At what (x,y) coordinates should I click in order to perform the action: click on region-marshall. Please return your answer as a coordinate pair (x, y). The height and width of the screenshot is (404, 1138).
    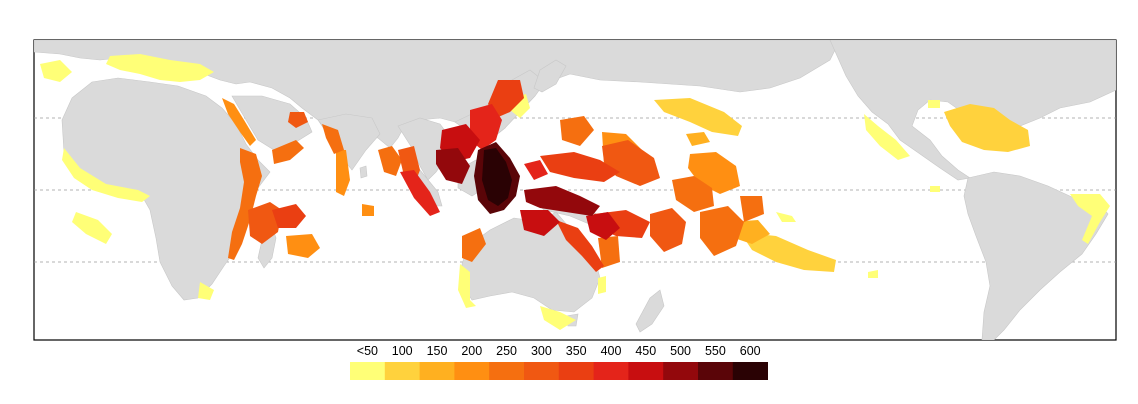
    Looking at the image, I should click on (698, 139).